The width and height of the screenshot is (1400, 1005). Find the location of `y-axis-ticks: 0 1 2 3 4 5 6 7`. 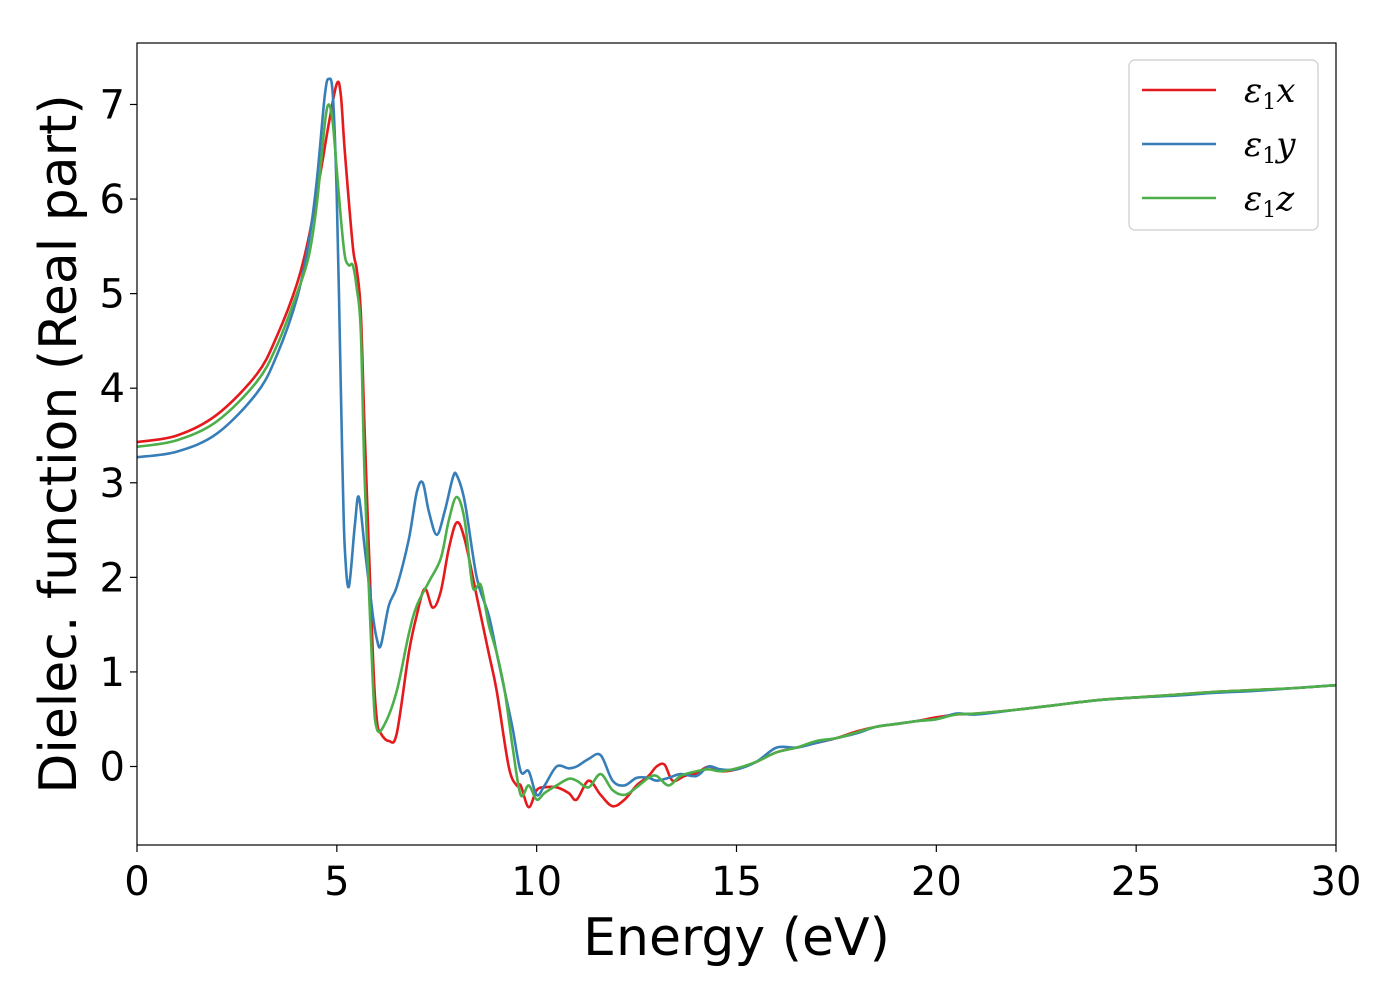

y-axis-ticks: 0 1 2 3 4 5 6 7 is located at coordinates (118, 436).